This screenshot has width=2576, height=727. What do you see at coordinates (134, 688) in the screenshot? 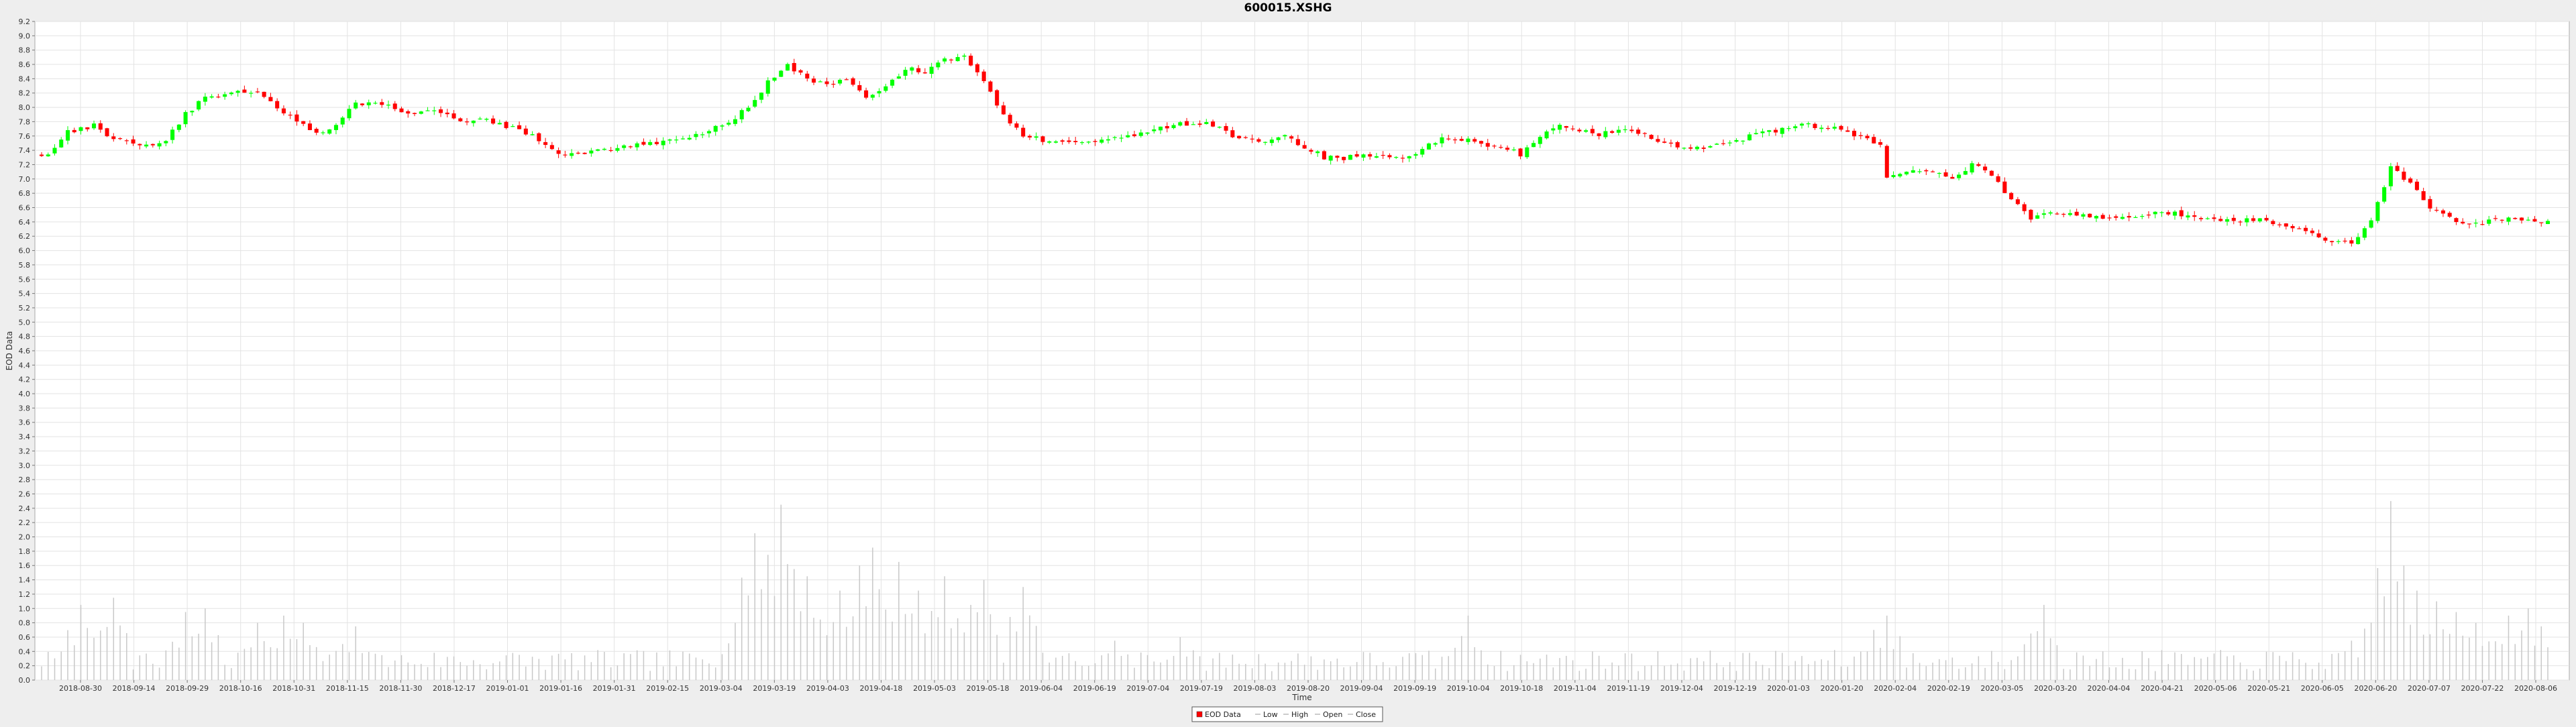
I see `x-tick-label: 2018-09-14` at bounding box center [134, 688].